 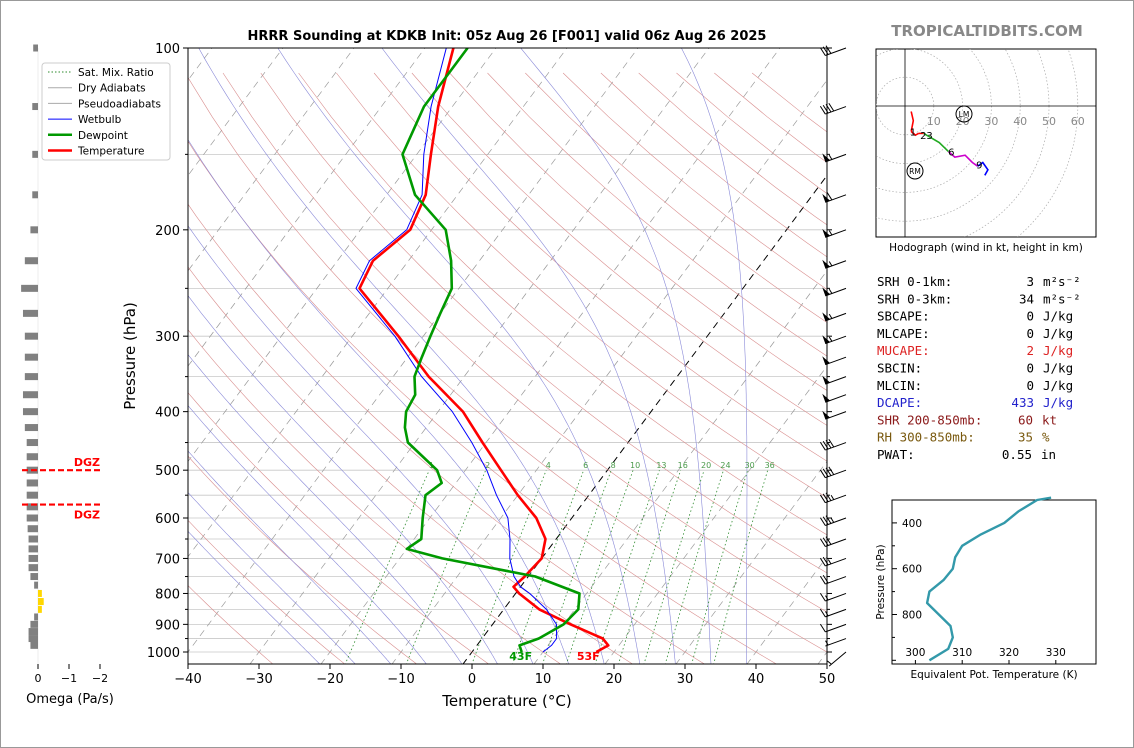 I want to click on index-value: 0.55, so click(x=1017, y=454).